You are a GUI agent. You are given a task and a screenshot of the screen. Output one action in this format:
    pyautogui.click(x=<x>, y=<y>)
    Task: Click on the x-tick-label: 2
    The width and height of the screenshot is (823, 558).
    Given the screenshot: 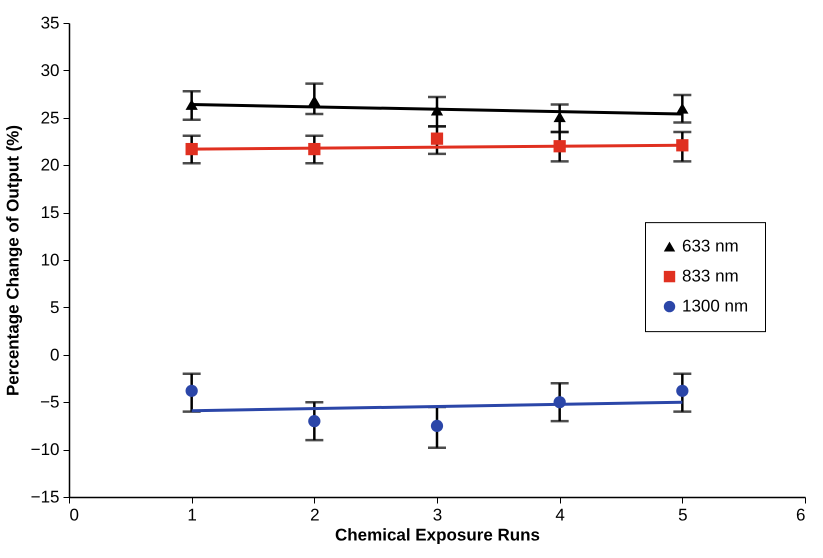 What is the action you would take?
    pyautogui.click(x=315, y=515)
    